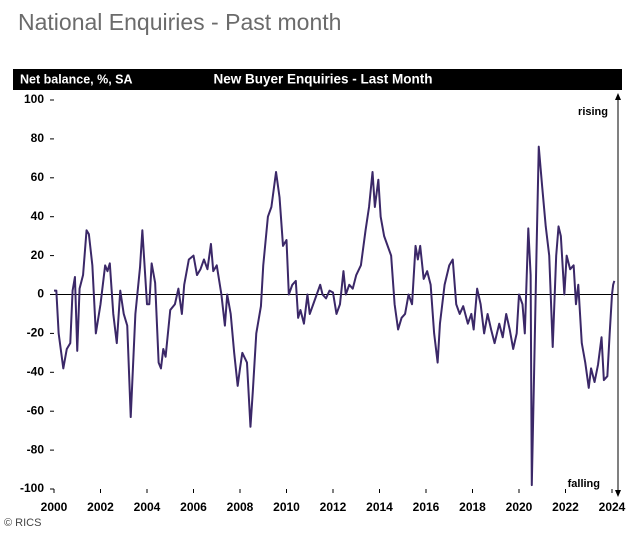 Image resolution: width=634 pixels, height=533 pixels. What do you see at coordinates (426, 507) in the screenshot?
I see `x-tick-label: 2016` at bounding box center [426, 507].